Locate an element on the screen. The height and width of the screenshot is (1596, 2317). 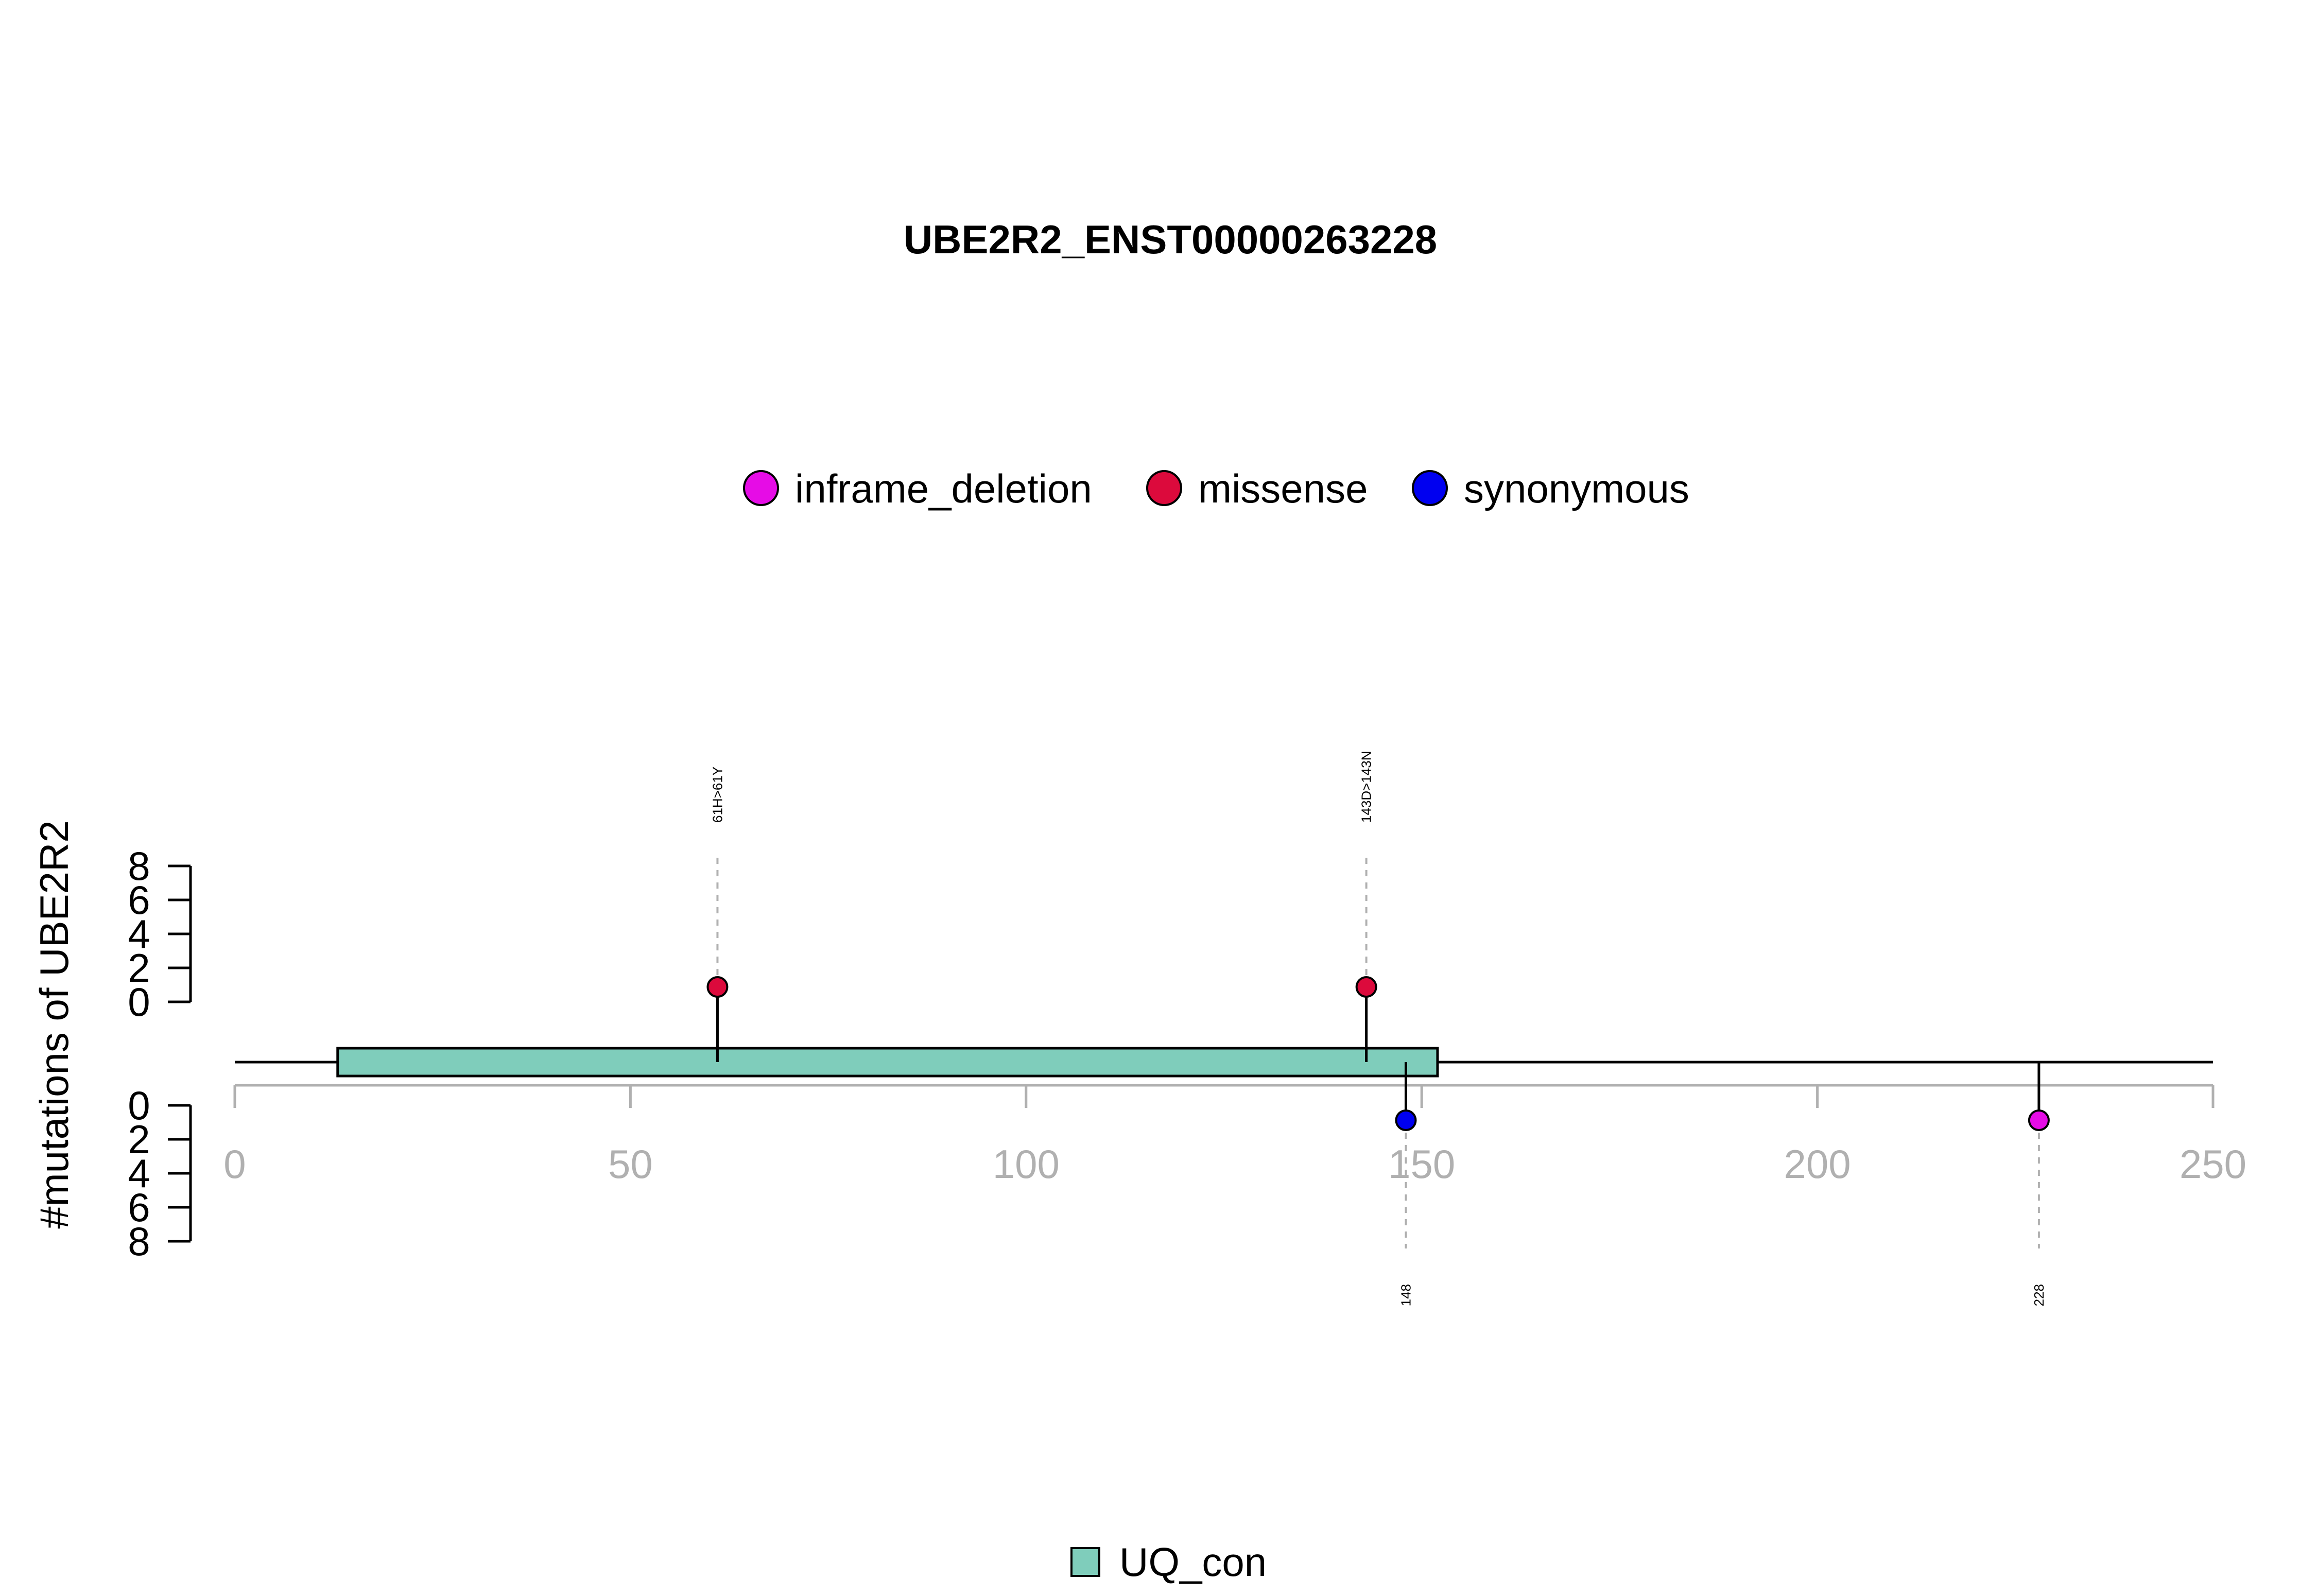
y-axis-upper-tick-label: 8 is located at coordinates (139, 866).